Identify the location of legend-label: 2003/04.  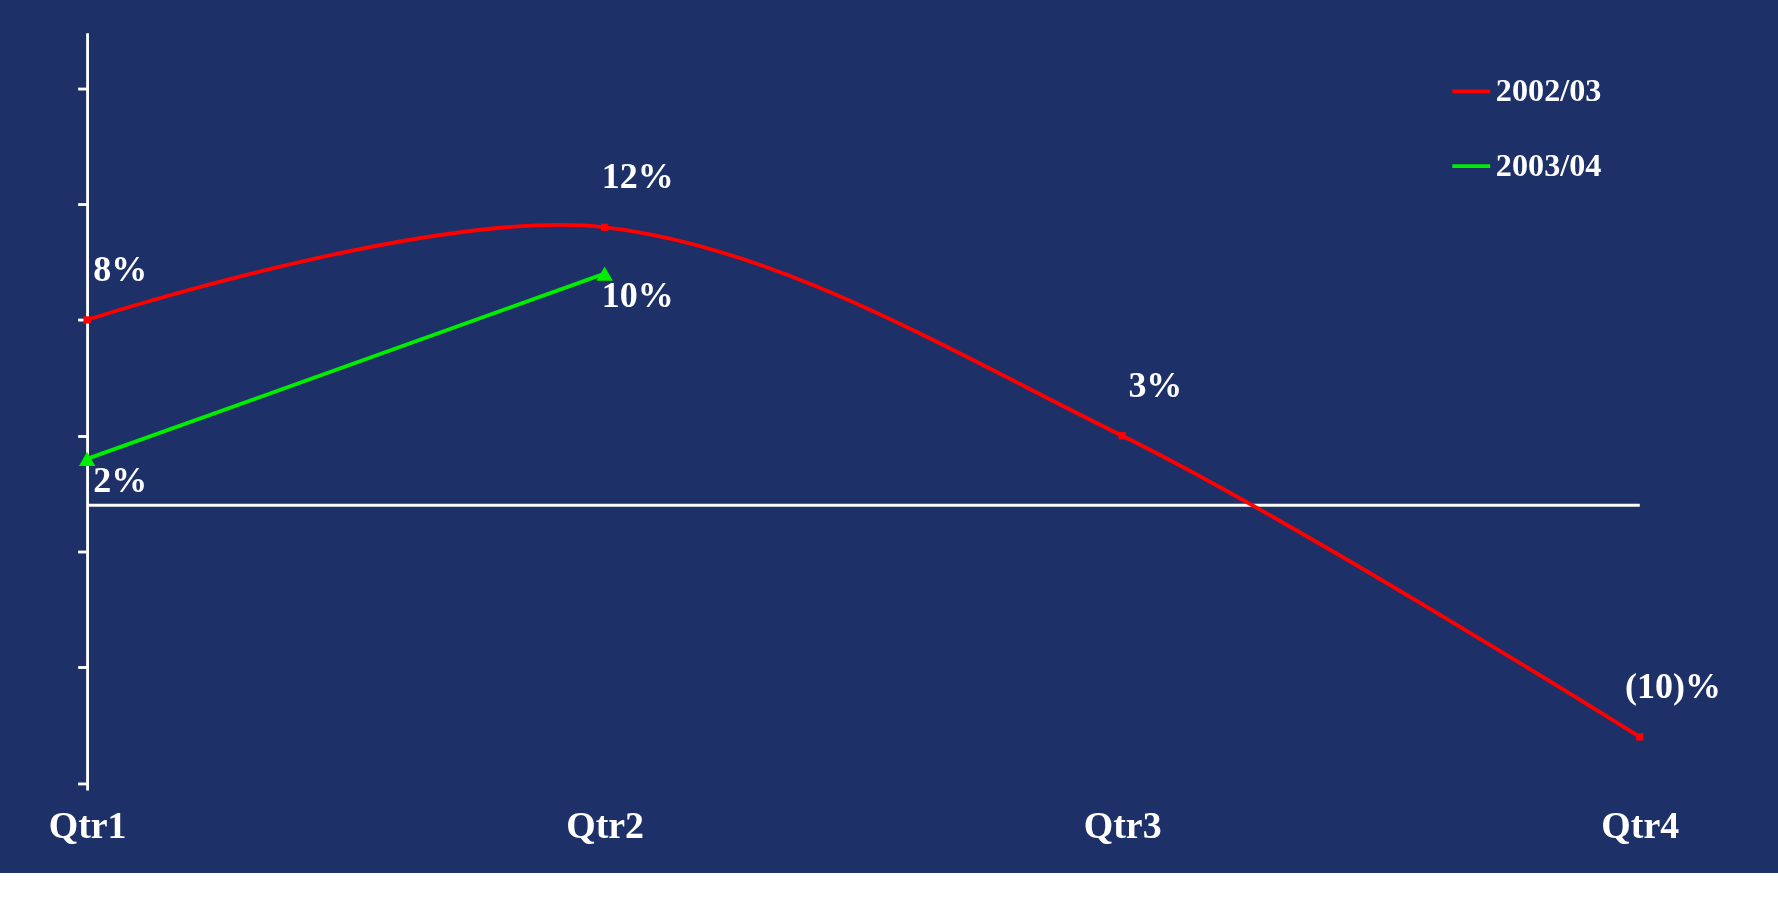
(1548, 164).